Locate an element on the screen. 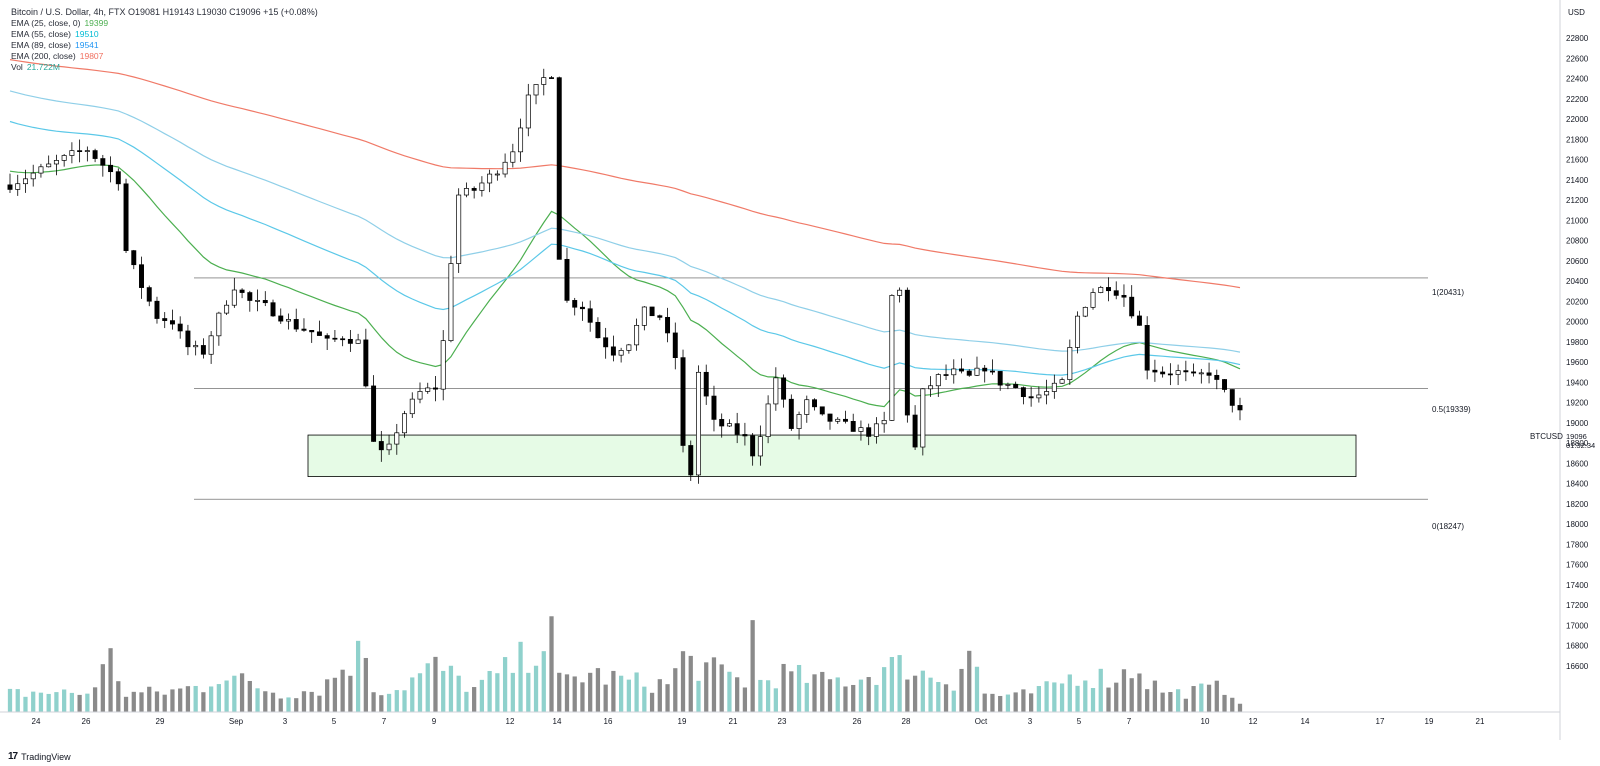 Image resolution: width=1600 pixels, height=766 pixels. price-tick-label: 16600 is located at coordinates (1577, 666).